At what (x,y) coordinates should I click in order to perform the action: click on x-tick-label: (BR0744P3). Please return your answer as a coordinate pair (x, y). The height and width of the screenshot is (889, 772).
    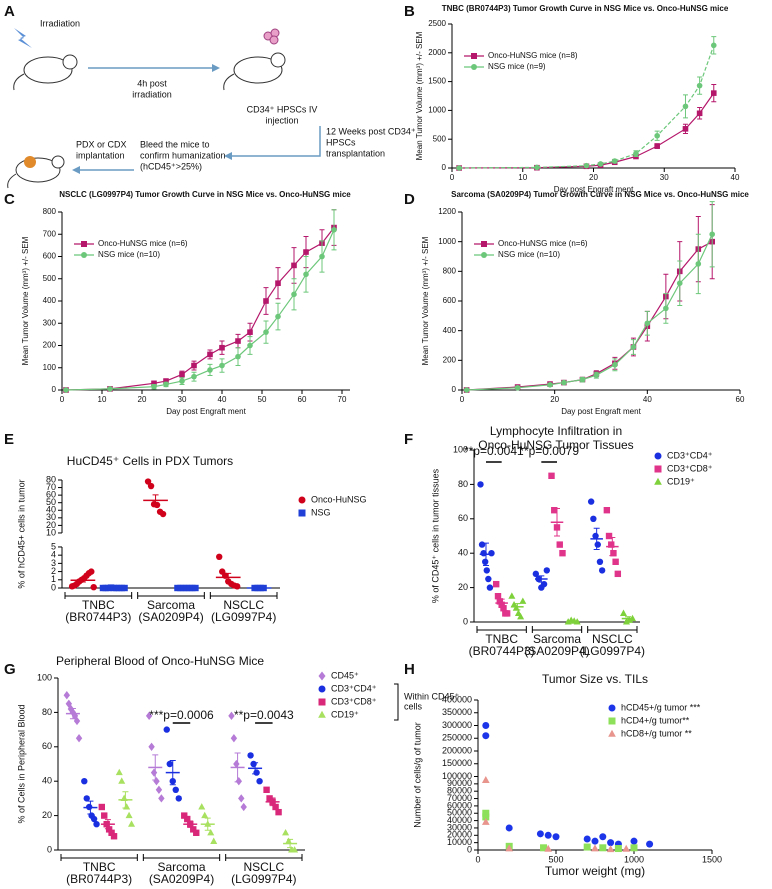
    Looking at the image, I should click on (502, 651).